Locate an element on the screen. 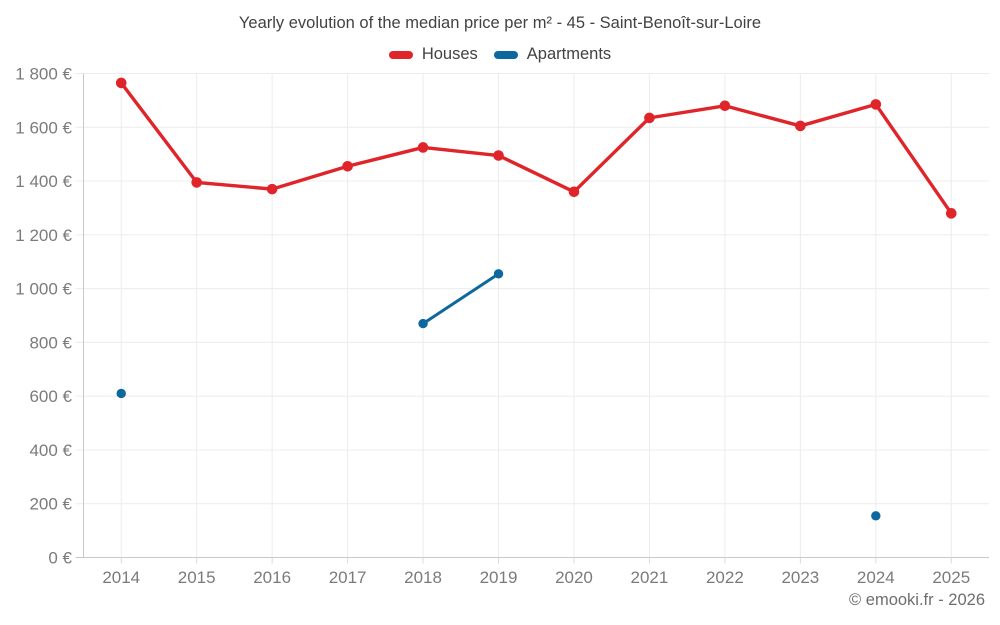 Image resolution: width=1000 pixels, height=625 pixels. data-point-houses-2024 is located at coordinates (876, 104).